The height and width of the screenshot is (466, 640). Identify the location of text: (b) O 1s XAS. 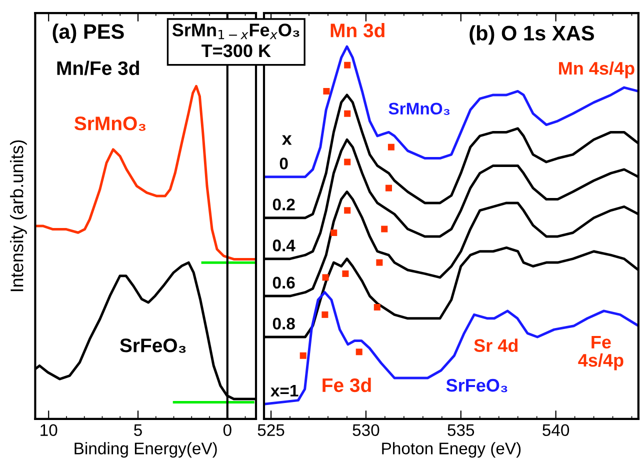
(532, 35).